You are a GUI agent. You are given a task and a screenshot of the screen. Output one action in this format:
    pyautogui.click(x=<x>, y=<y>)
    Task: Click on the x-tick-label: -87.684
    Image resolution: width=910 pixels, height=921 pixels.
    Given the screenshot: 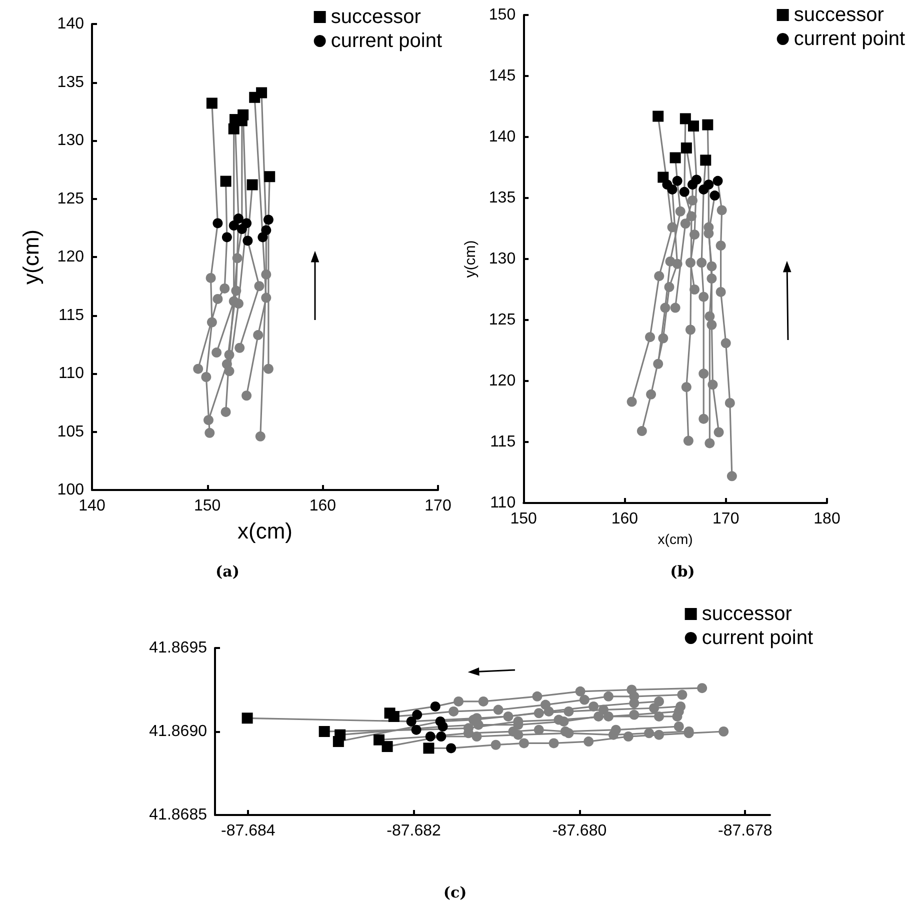 What is the action you would take?
    pyautogui.click(x=248, y=831)
    